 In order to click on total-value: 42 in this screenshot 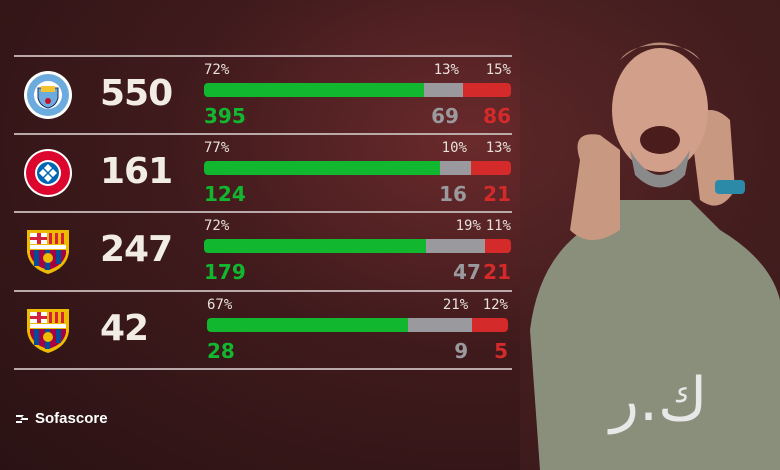, I will do `click(124, 328)`.